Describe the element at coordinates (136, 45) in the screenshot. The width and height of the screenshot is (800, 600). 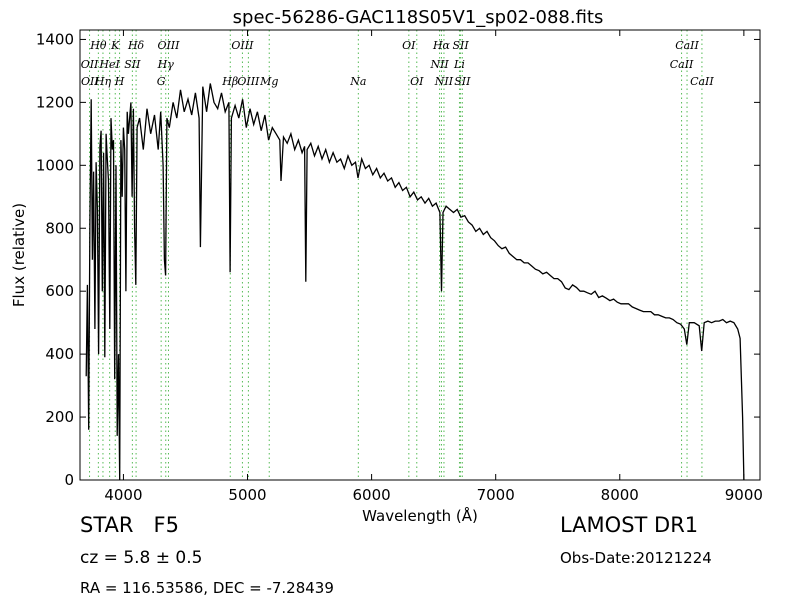
I see `line-label: Hδ` at that location.